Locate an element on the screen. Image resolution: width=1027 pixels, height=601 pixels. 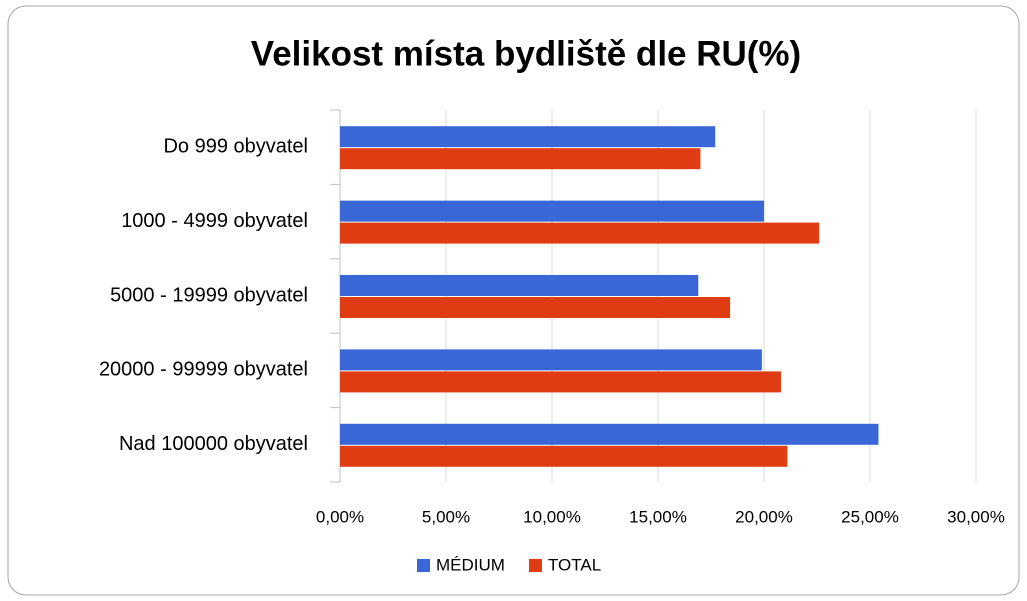
y-tick-label: 20000 - 99999 obyvatel is located at coordinates (203, 370).